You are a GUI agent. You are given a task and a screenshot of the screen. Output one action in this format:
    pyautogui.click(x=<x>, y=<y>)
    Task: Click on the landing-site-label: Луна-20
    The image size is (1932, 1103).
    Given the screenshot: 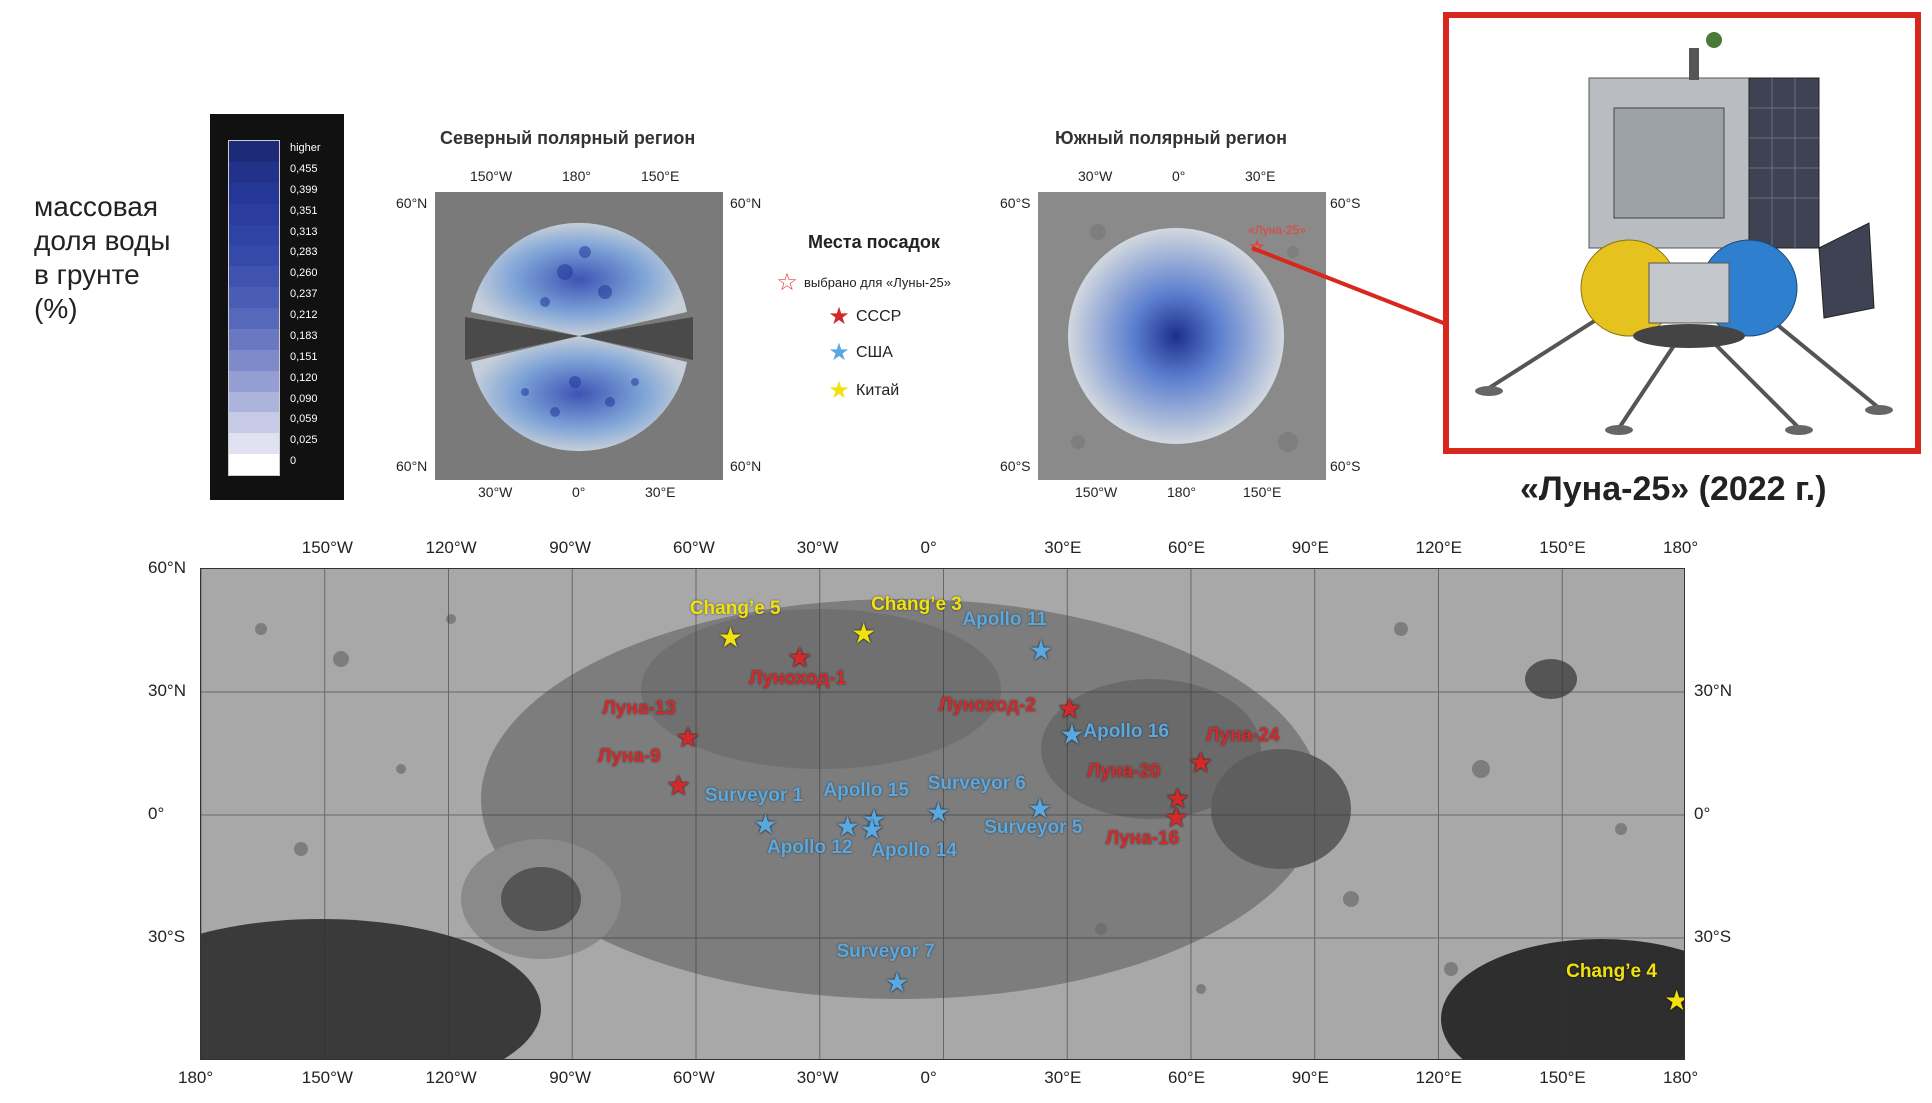 What is the action you would take?
    pyautogui.click(x=1123, y=772)
    